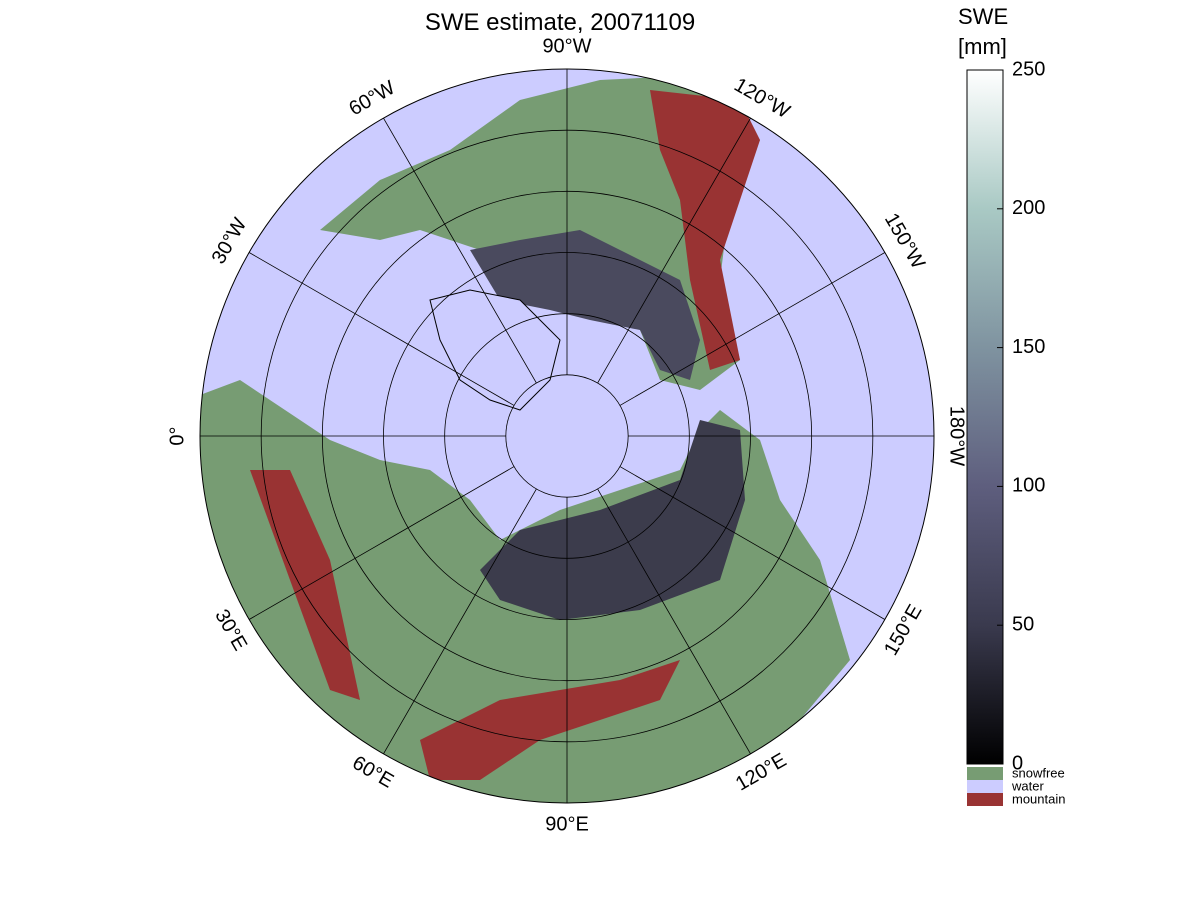 This screenshot has width=1201, height=906. I want to click on meridian-label: 0°, so click(177, 435).